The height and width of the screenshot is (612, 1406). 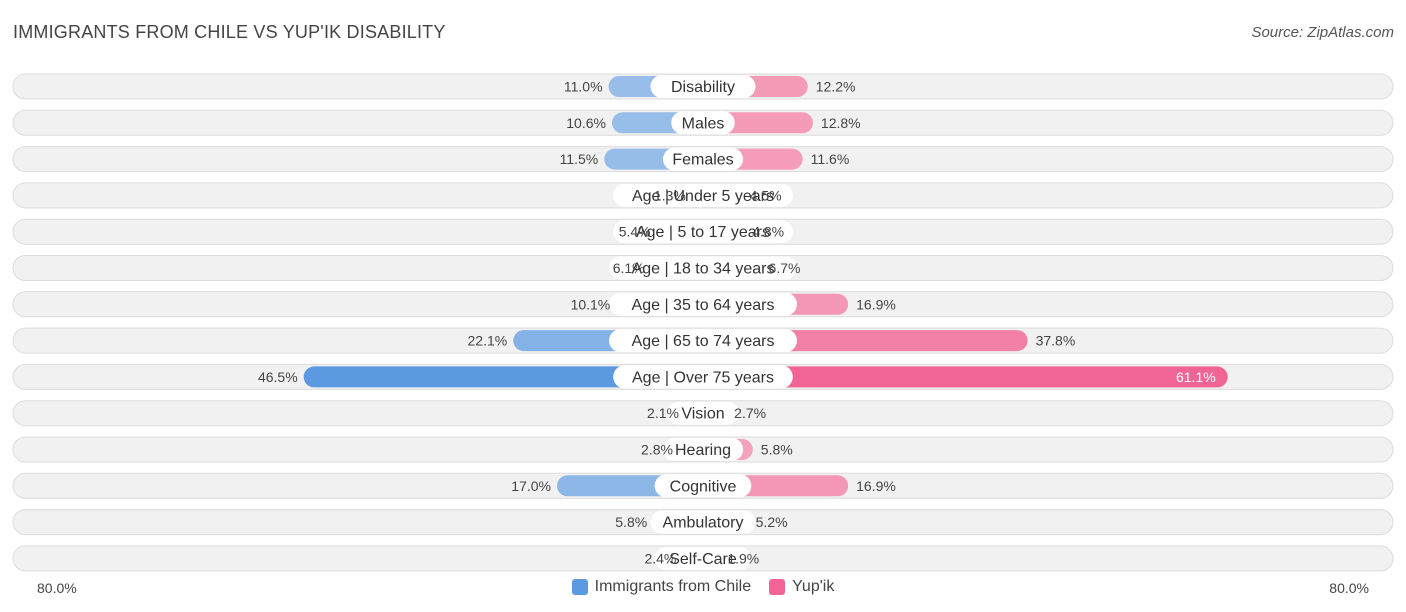 What do you see at coordinates (57, 588) in the screenshot?
I see `axis-min-label: 80.0%` at bounding box center [57, 588].